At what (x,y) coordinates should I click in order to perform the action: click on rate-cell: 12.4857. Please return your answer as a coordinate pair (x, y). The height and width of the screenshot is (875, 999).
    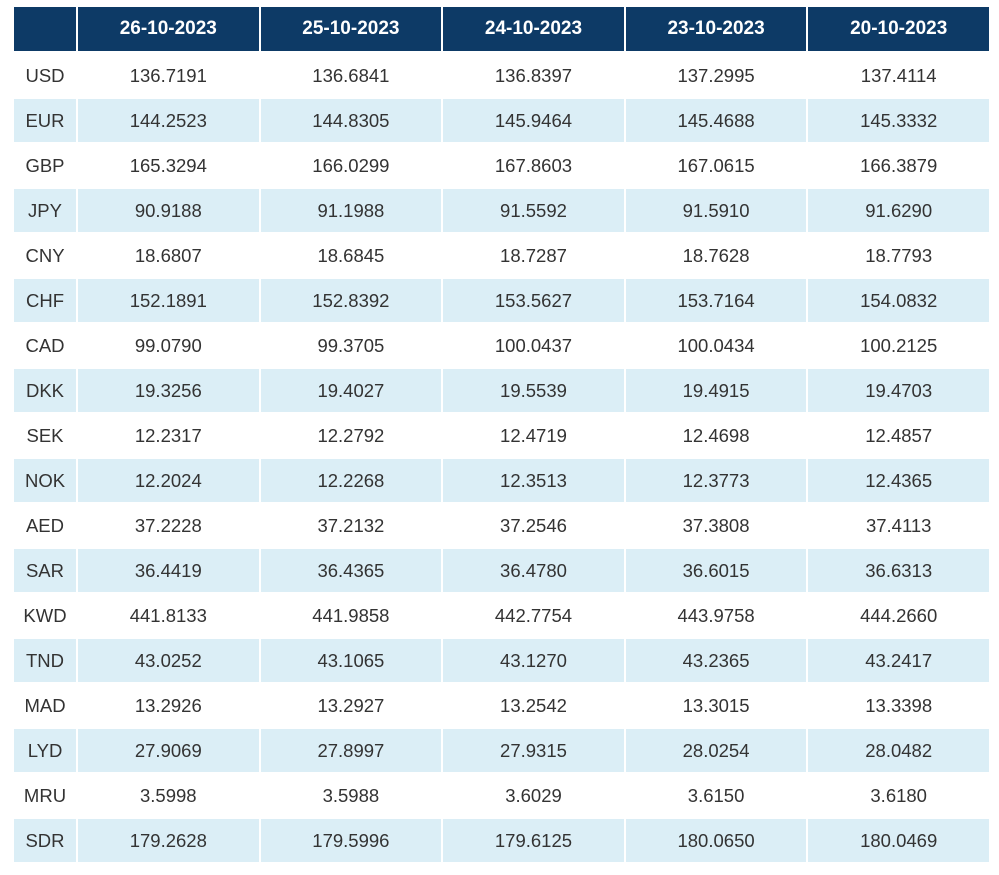
    Looking at the image, I should click on (898, 435).